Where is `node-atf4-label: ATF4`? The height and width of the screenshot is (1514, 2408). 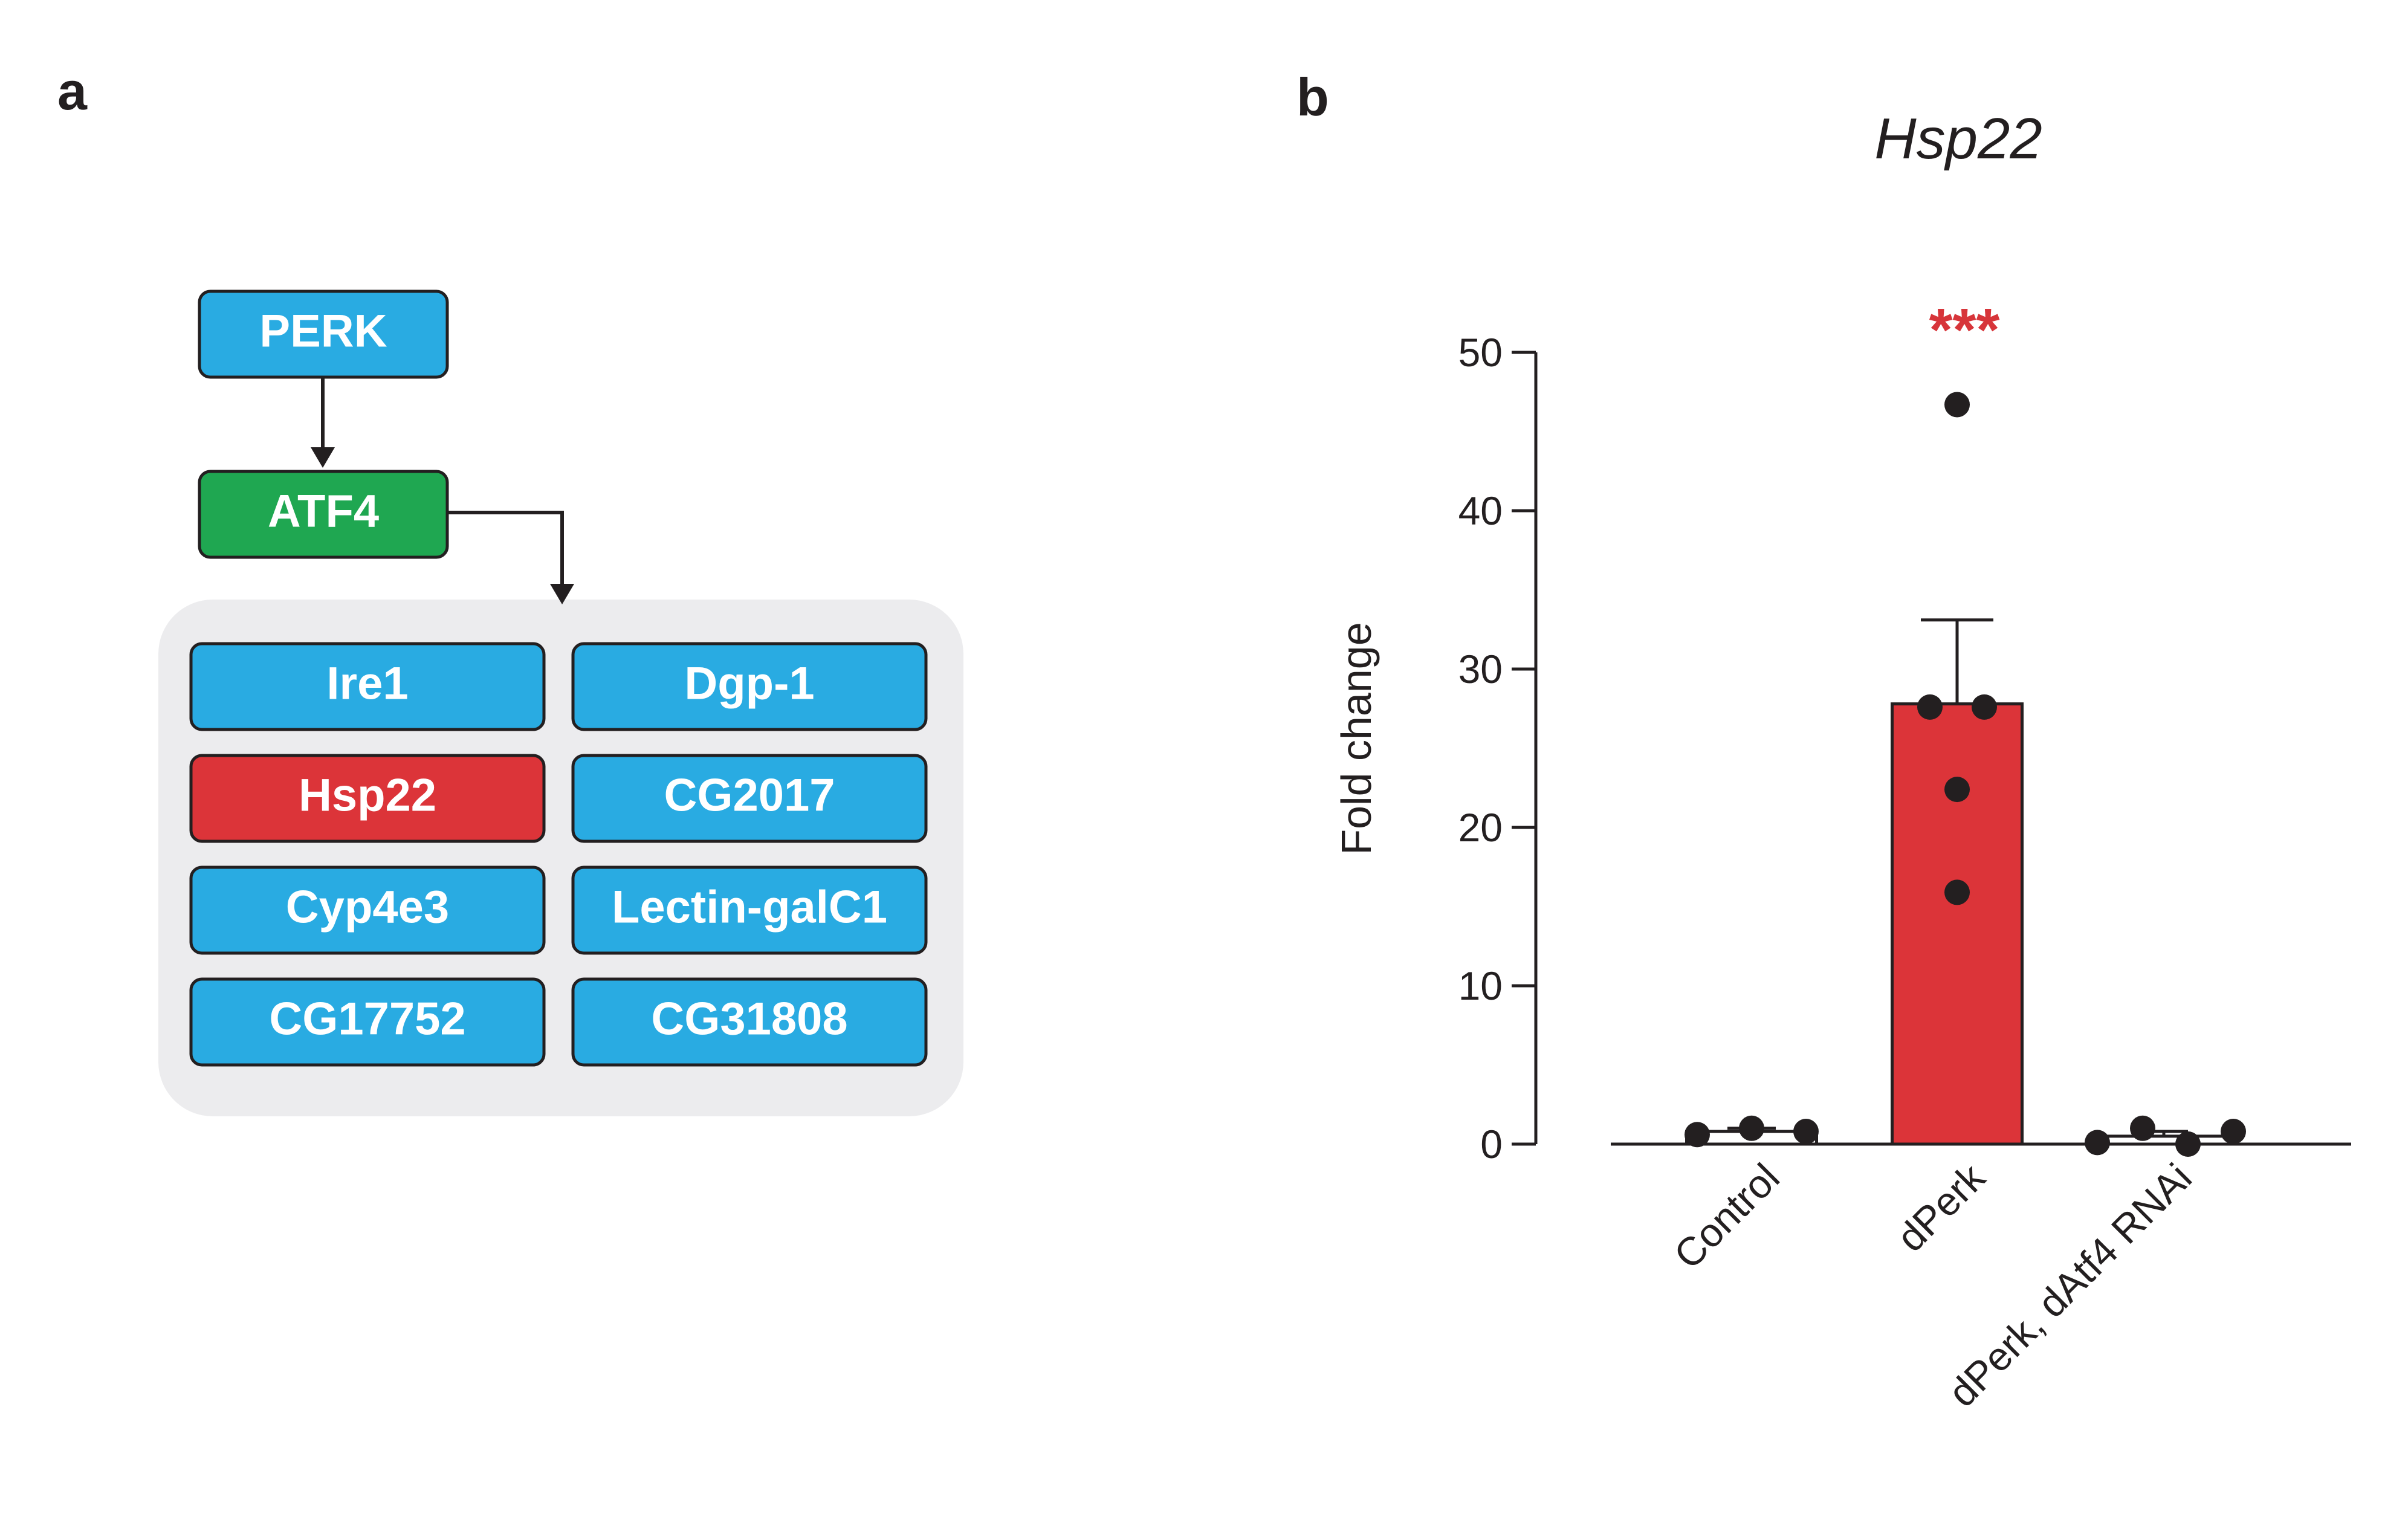
node-atf4-label: ATF4 is located at coordinates (323, 511).